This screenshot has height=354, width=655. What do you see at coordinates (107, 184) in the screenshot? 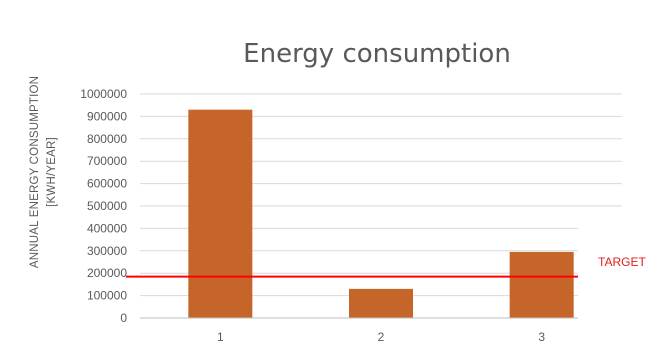
I see `y-tick-label: 600000` at bounding box center [107, 184].